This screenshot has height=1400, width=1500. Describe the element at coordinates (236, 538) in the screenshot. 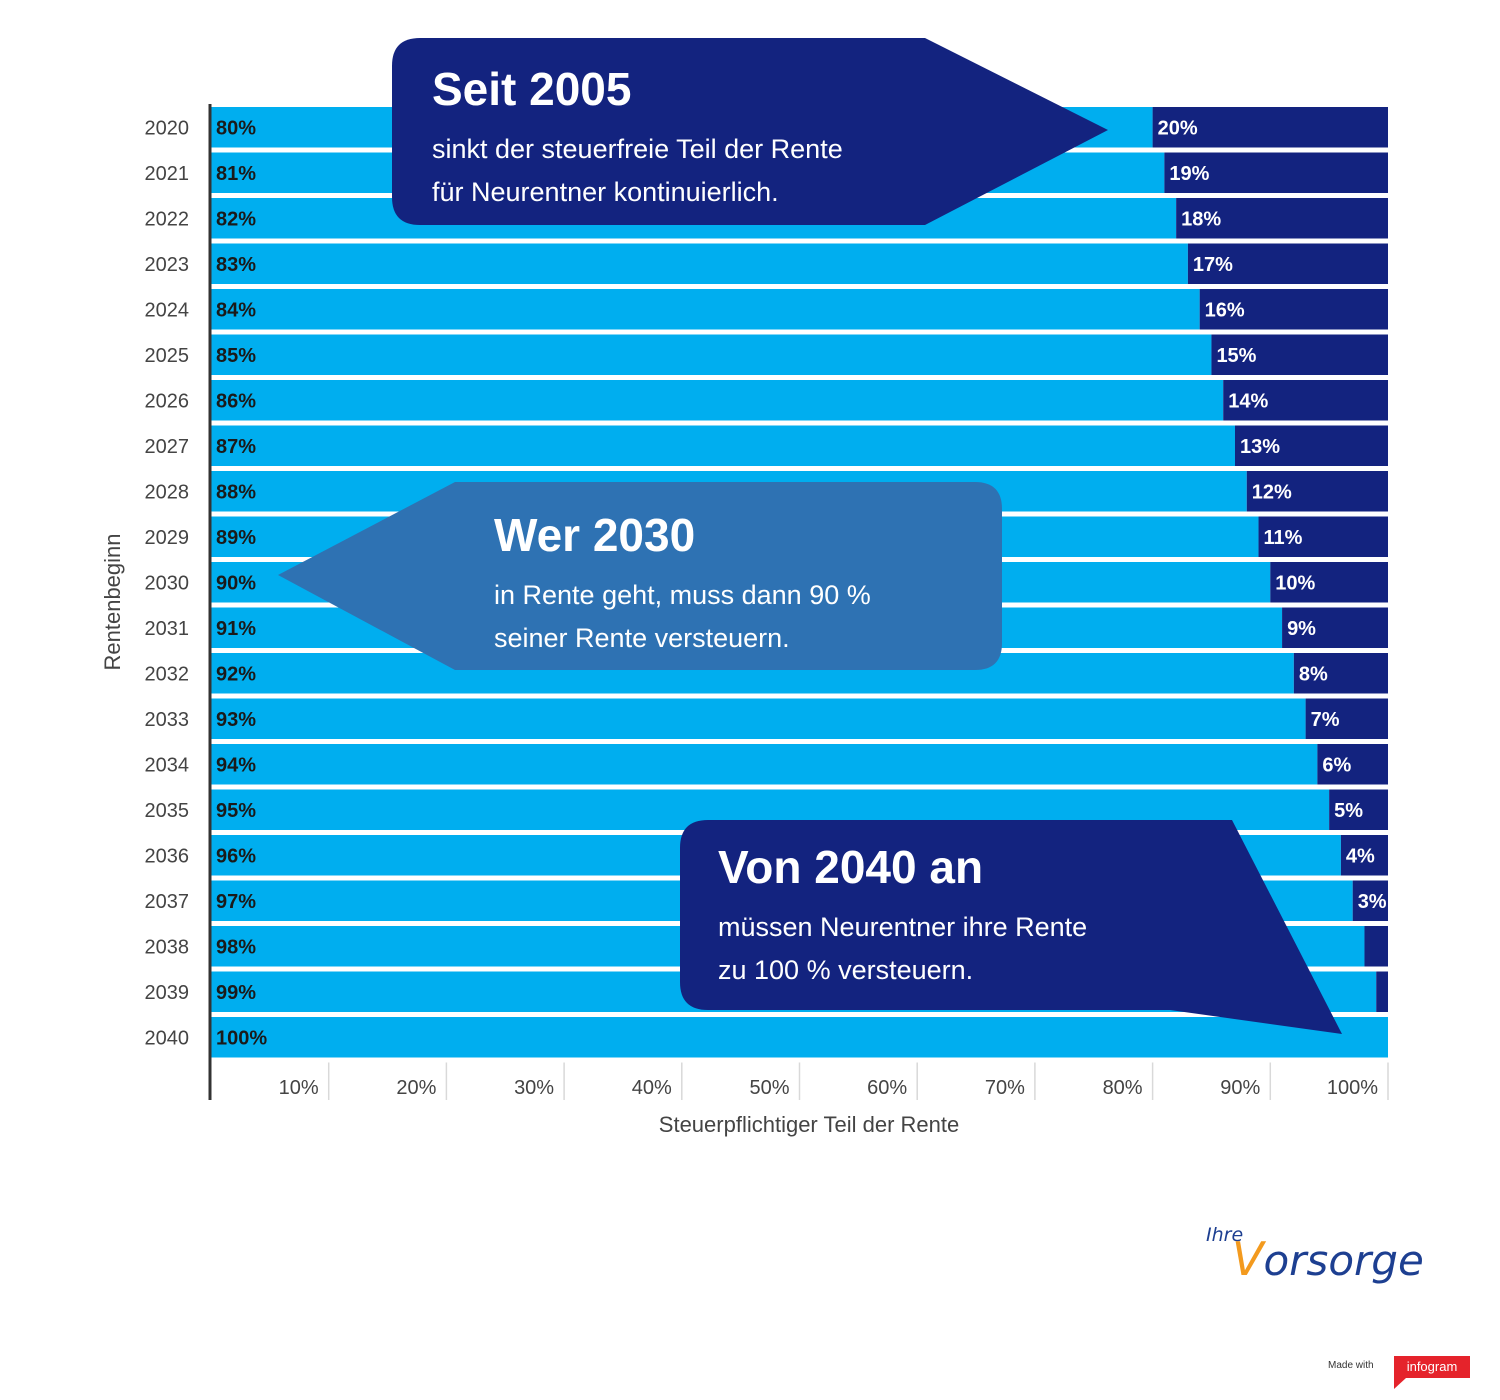

I see `bar-label-taxable: 89%` at that location.